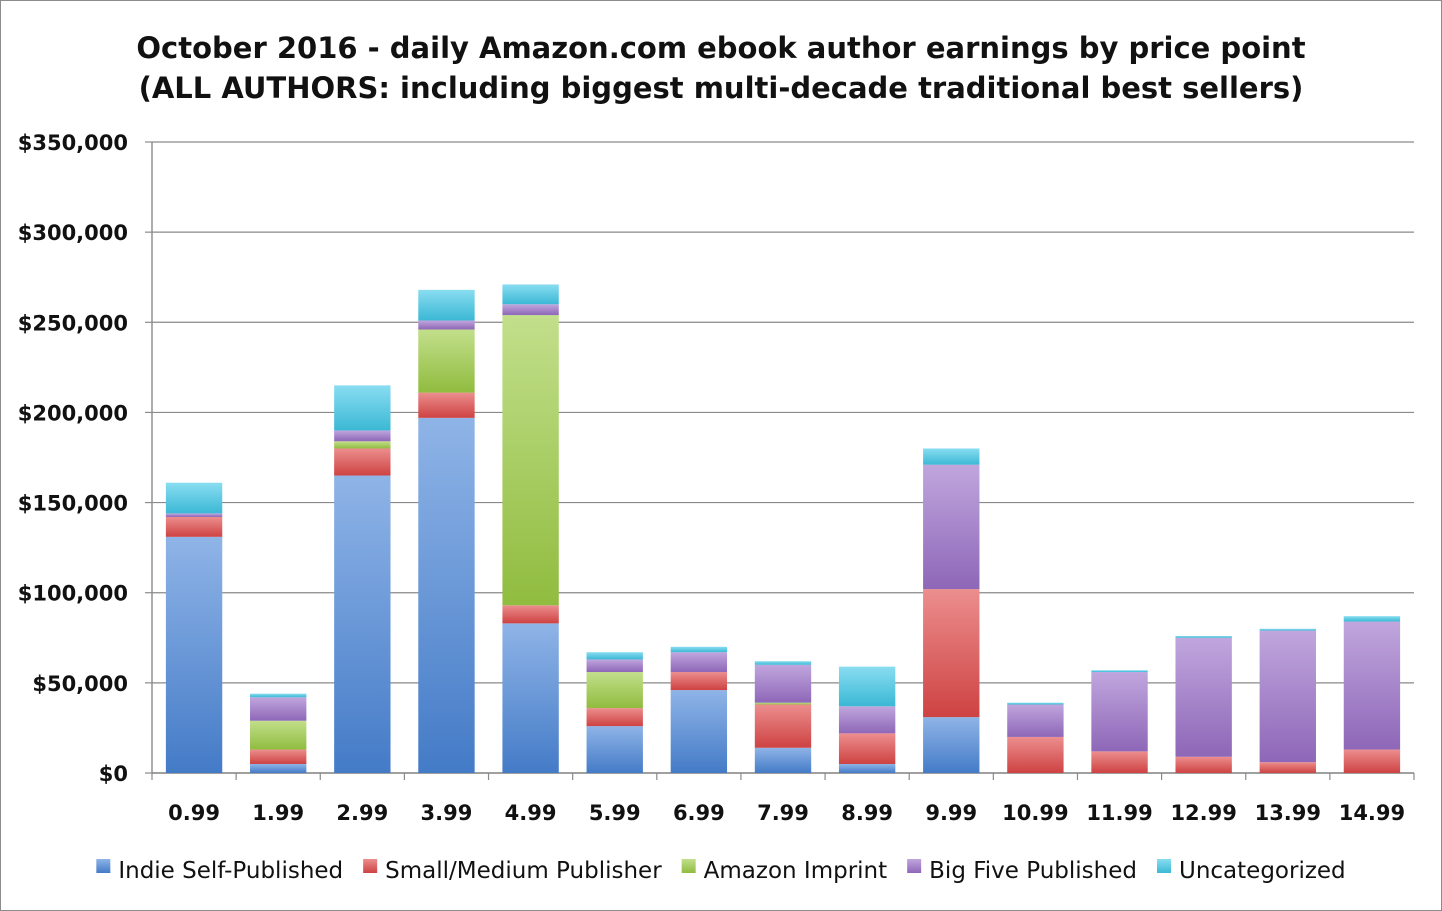 This screenshot has width=1442, height=911. What do you see at coordinates (951, 527) in the screenshot?
I see `bar-9.99-big-five-published` at bounding box center [951, 527].